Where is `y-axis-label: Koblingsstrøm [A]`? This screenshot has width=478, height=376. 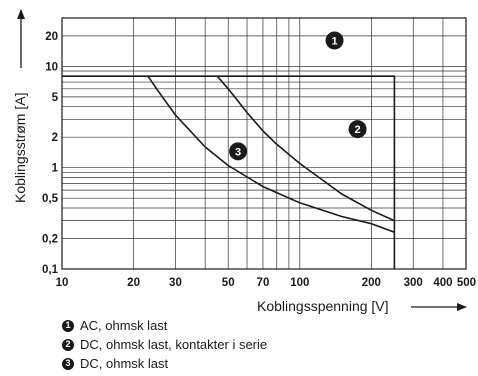
y-axis-label: Koblingsstrøm [A] is located at coordinates (20, 148).